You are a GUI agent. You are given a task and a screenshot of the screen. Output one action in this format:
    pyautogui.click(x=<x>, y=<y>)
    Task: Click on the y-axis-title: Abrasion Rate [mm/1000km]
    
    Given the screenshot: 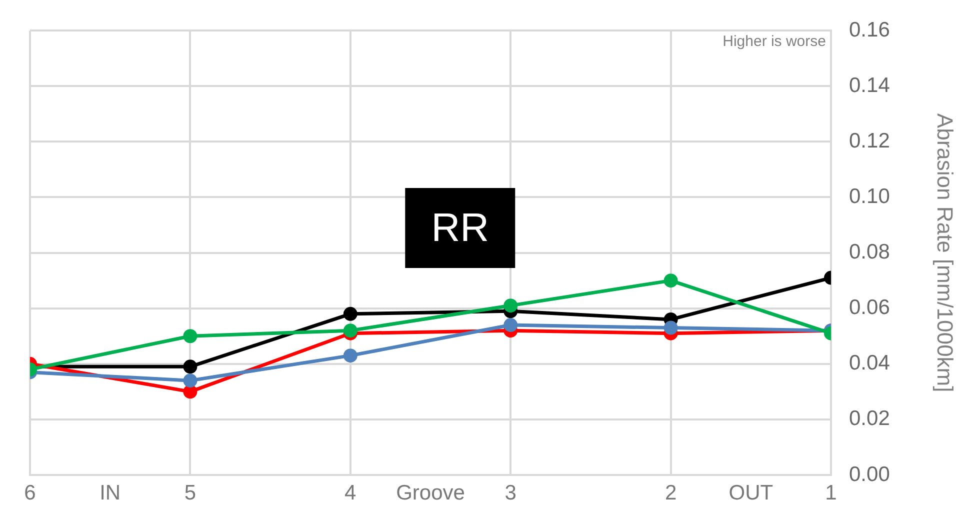 What is the action you would take?
    pyautogui.click(x=945, y=252)
    